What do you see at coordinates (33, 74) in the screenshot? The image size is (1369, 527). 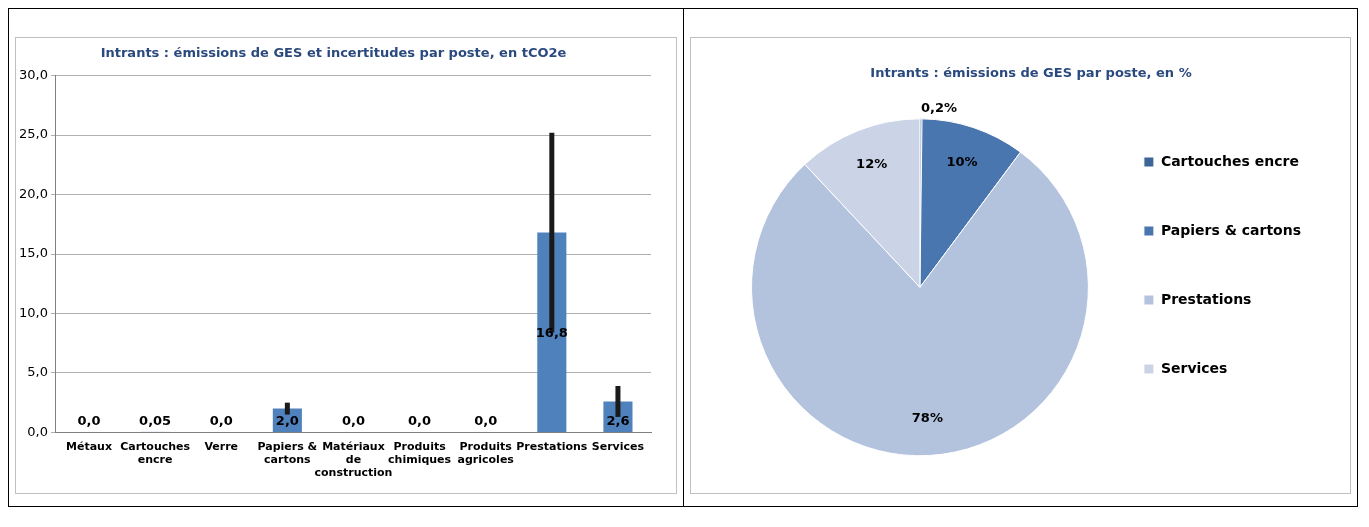 I see `y-tick-label: 30,0` at bounding box center [33, 74].